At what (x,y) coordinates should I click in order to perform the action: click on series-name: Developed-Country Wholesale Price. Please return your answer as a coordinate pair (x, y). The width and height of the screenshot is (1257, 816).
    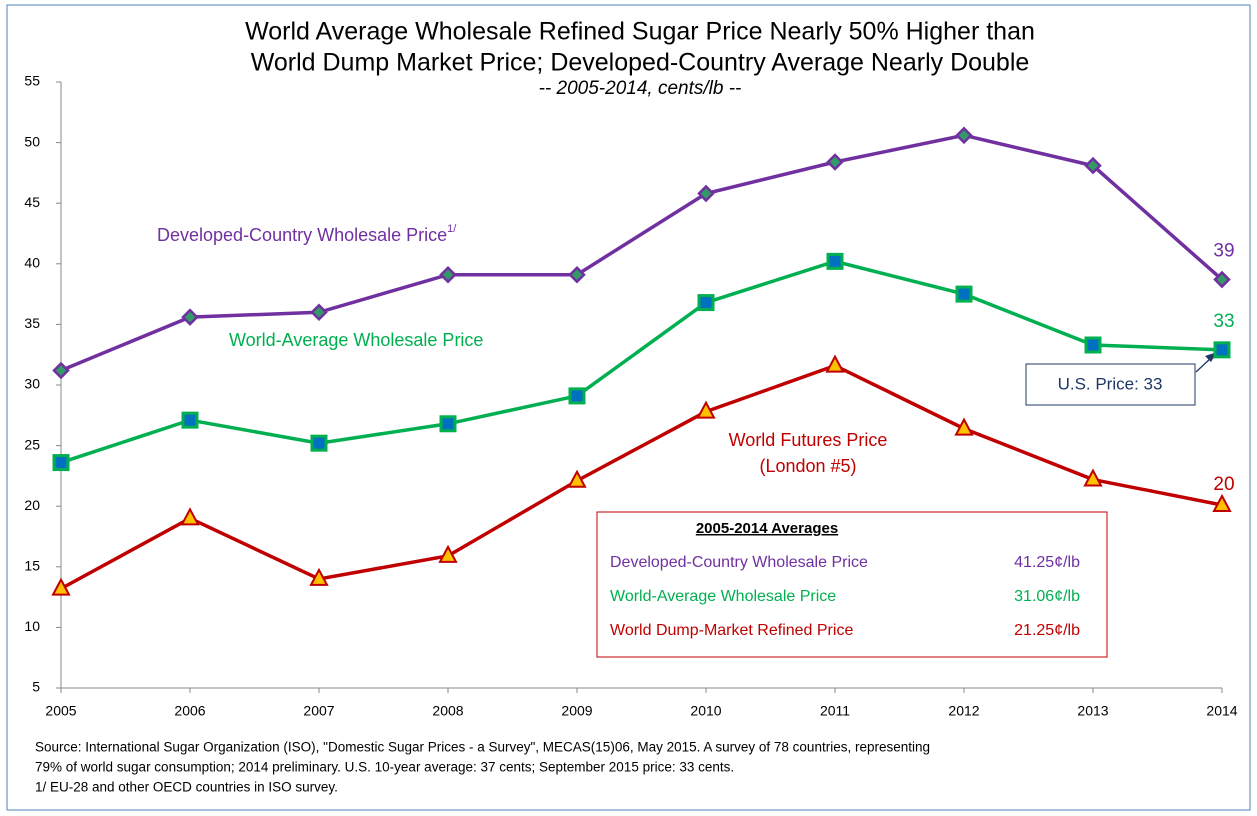
    Looking at the image, I should click on (302, 235).